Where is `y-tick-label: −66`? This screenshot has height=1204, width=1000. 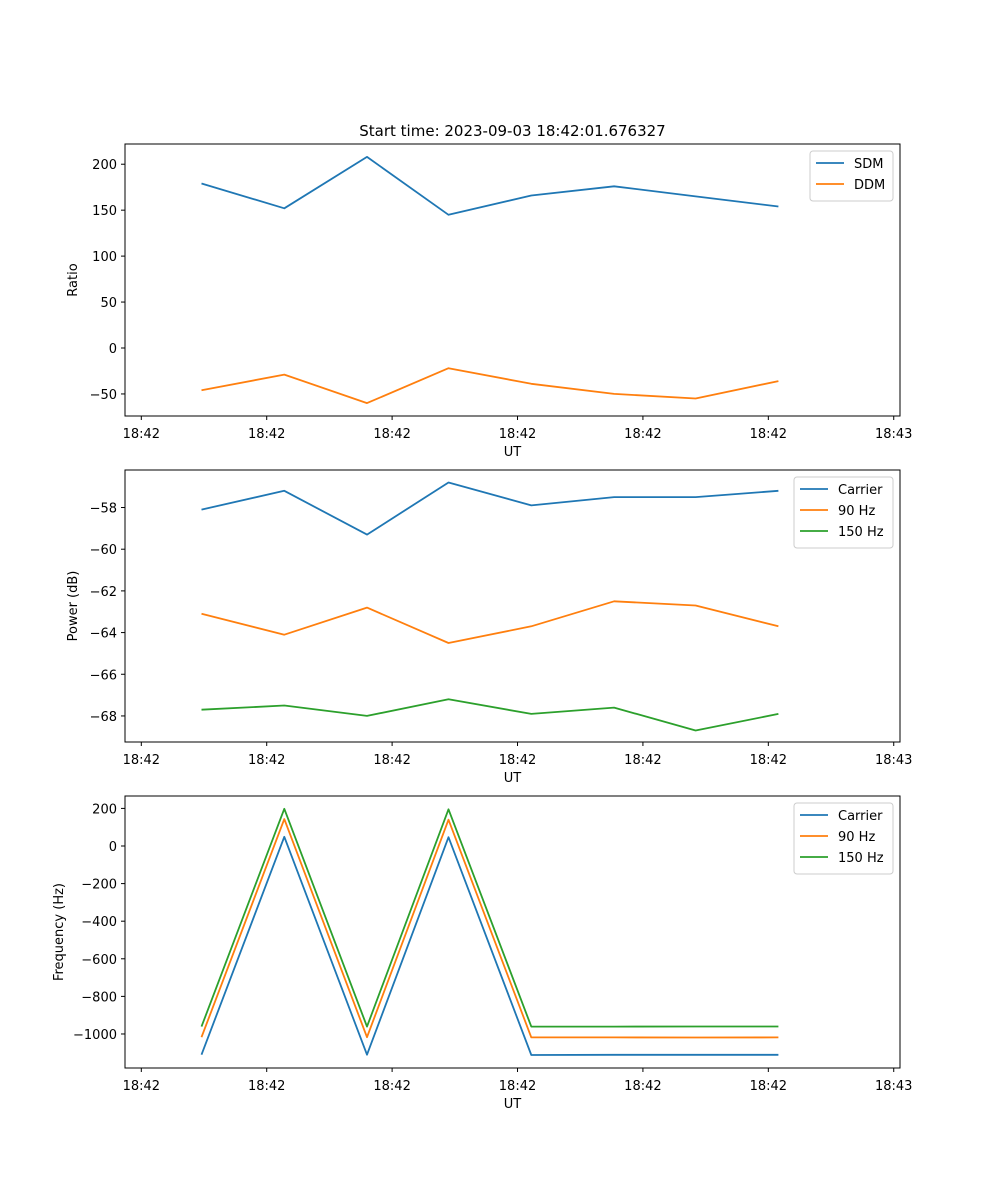
y-tick-label: −66 is located at coordinates (103, 675).